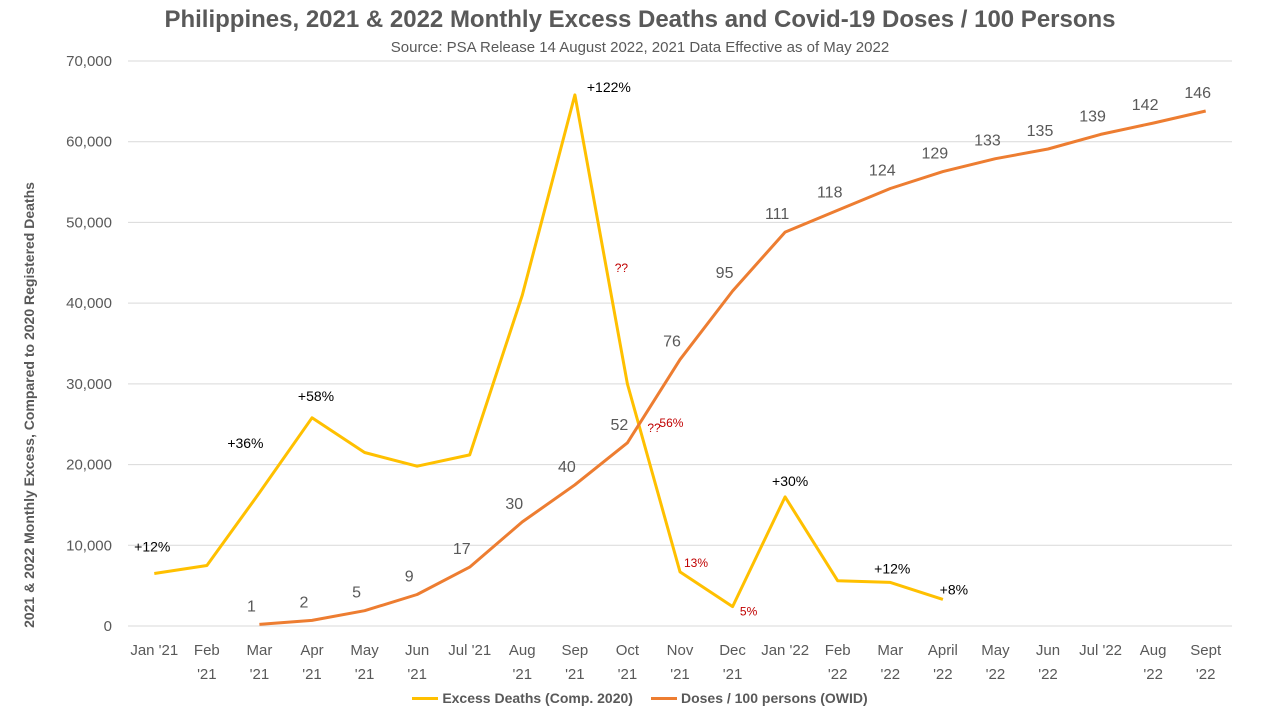  Describe the element at coordinates (725, 273) in the screenshot. I see `doses-data-label: 95` at that location.